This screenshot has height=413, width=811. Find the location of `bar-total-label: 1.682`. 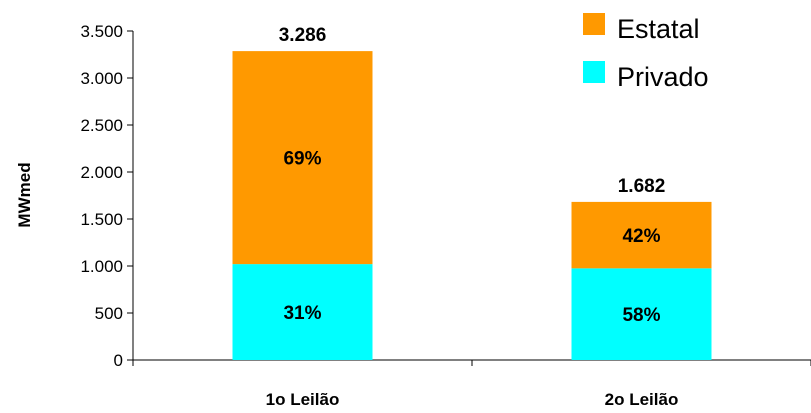

bar-total-label: 1.682 is located at coordinates (642, 186).